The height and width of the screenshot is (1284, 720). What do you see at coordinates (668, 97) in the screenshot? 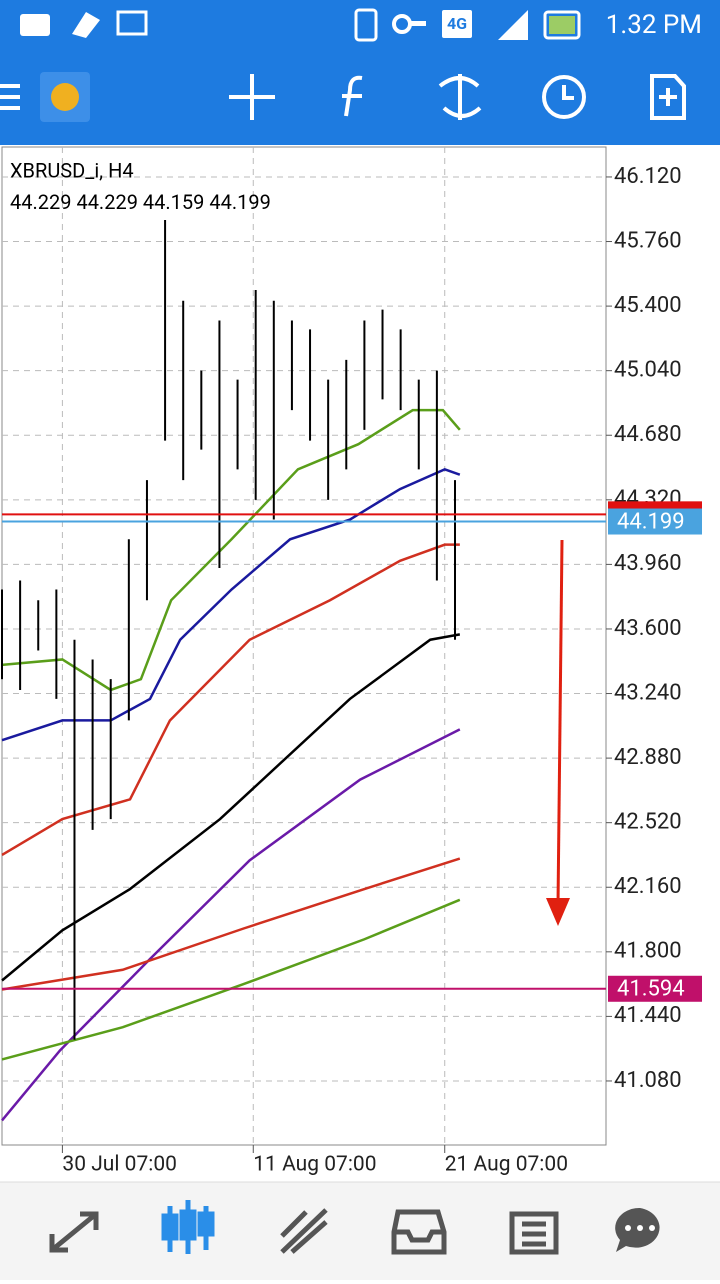
I see `new-order-button` at bounding box center [668, 97].